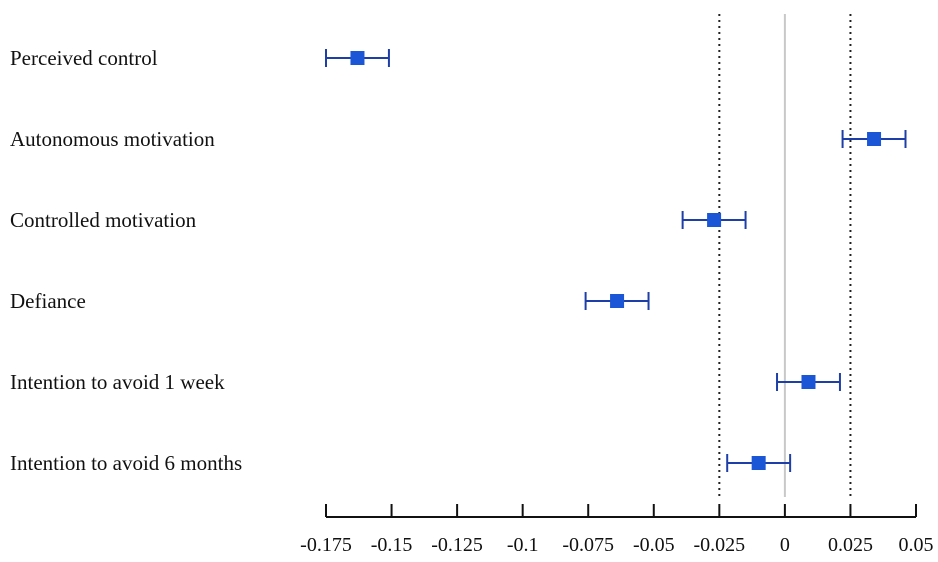 This screenshot has width=938, height=562. What do you see at coordinates (523, 545) in the screenshot?
I see `x-tick-label-3: -0.1` at bounding box center [523, 545].